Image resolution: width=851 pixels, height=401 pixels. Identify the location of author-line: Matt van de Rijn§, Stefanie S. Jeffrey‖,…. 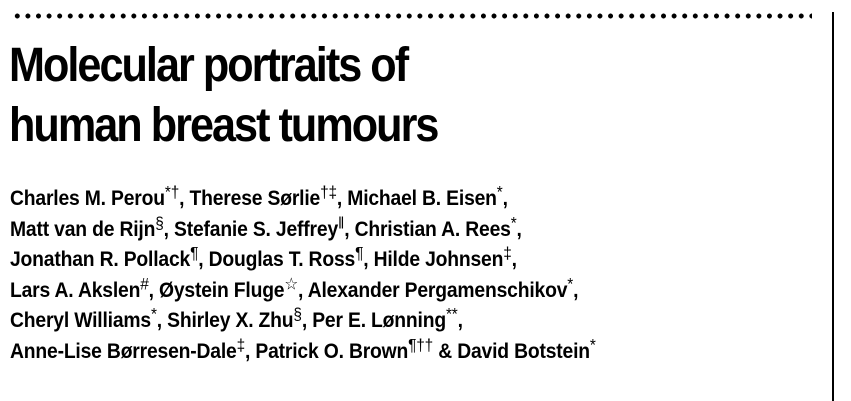
(303, 229).